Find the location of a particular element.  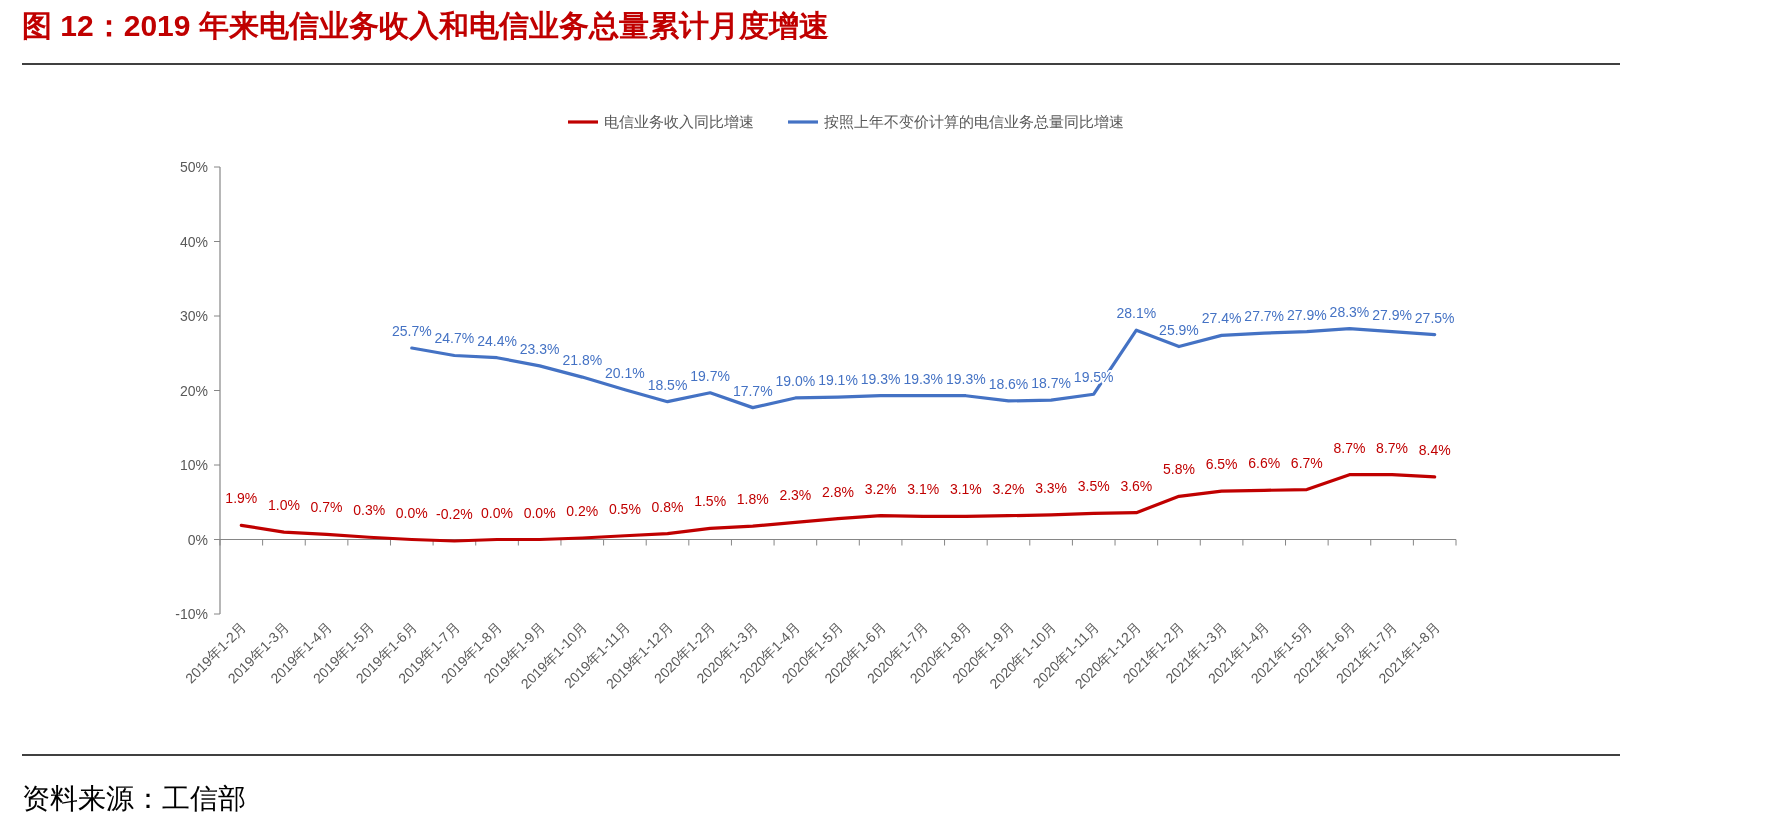

data-label: 1.0% is located at coordinates (283, 505).